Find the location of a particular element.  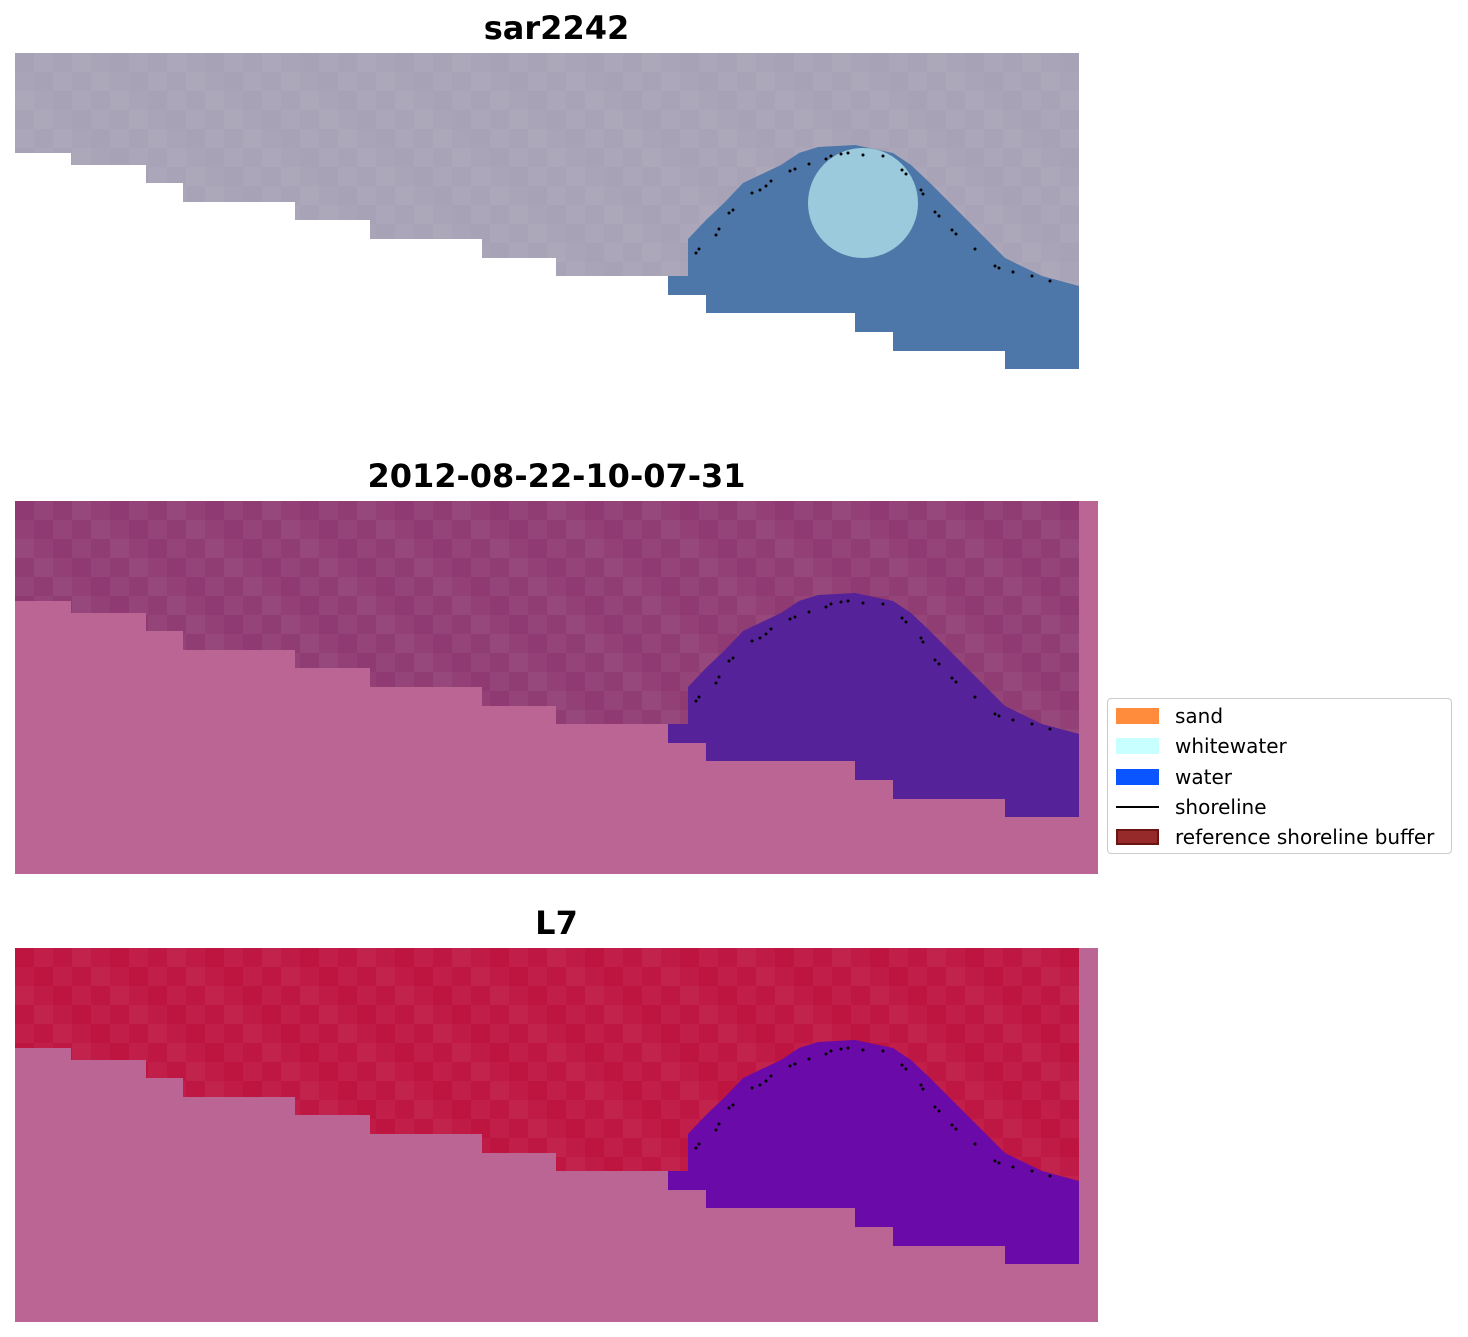

legend-item-whitewater: whitewater is located at coordinates (1201, 746).